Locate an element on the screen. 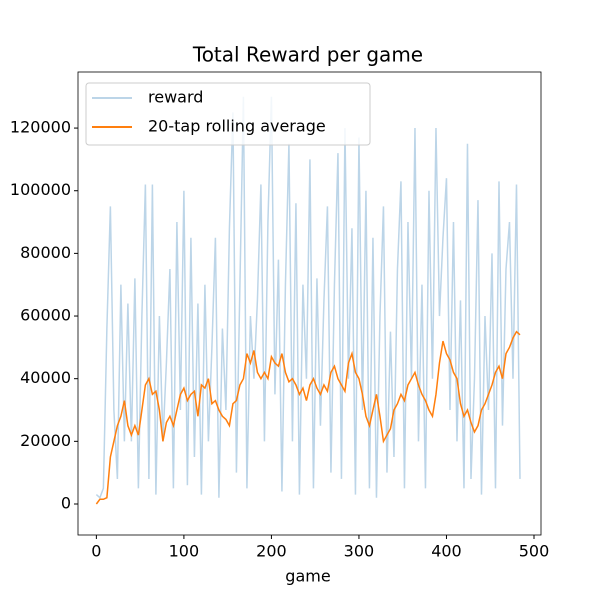 The width and height of the screenshot is (600, 600). legend-label: reward is located at coordinates (175, 97).